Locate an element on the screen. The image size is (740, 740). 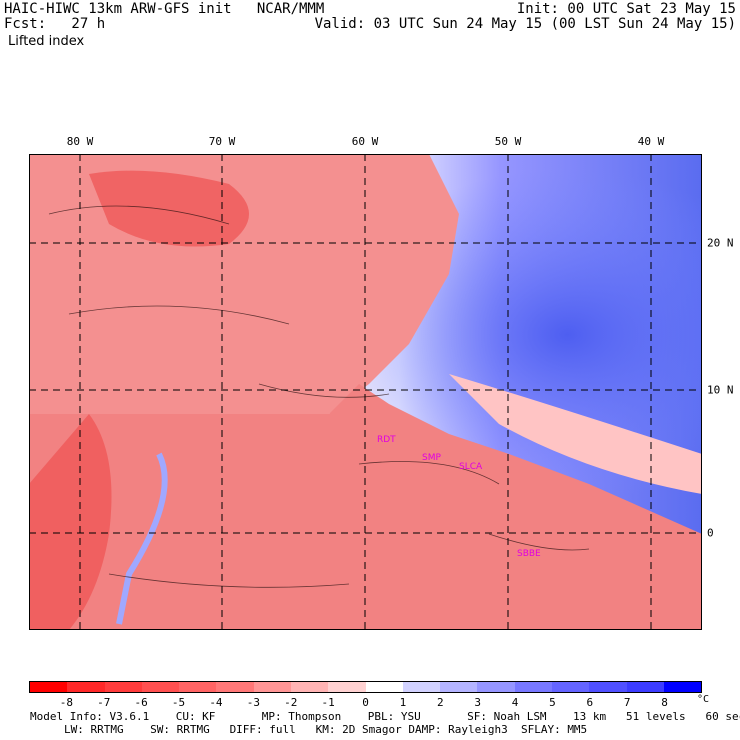
colorbar-unit: °C is located at coordinates (703, 699).